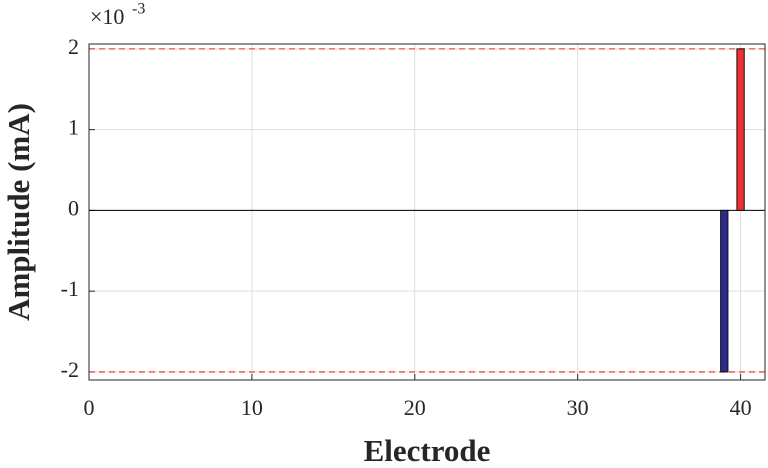 This screenshot has height=468, width=768. I want to click on y-tick-label: -1, so click(70, 288).